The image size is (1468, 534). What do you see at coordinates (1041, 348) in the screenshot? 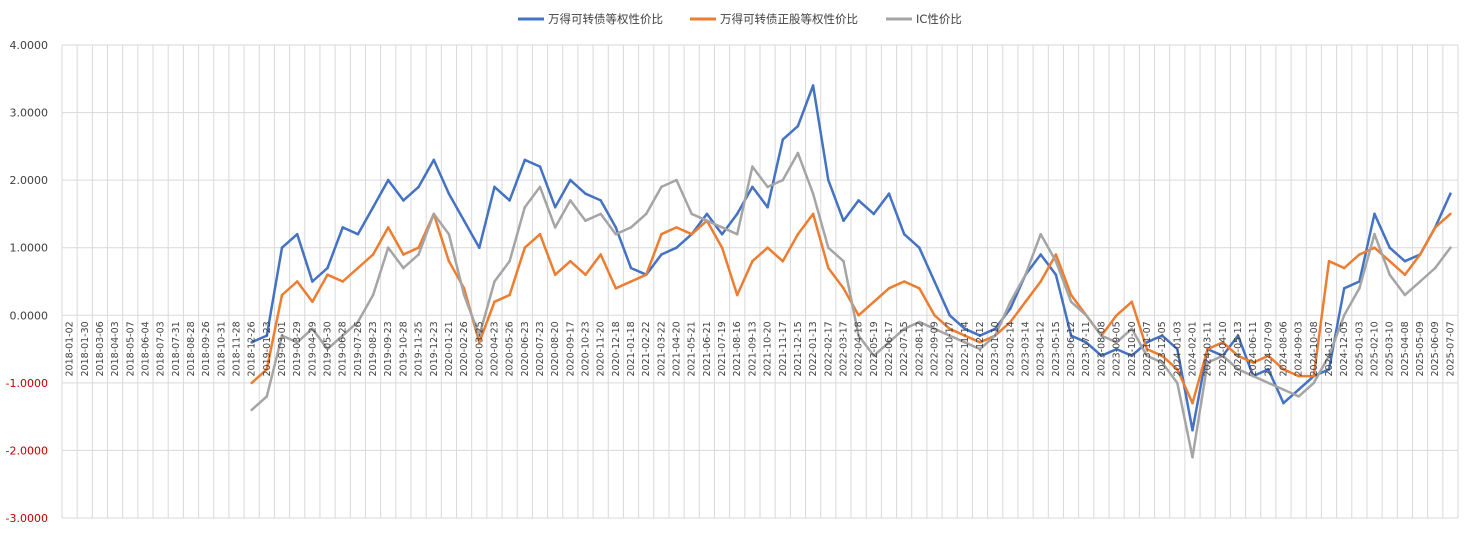
I see `x-tick-label: 2023-04-12` at bounding box center [1041, 348].